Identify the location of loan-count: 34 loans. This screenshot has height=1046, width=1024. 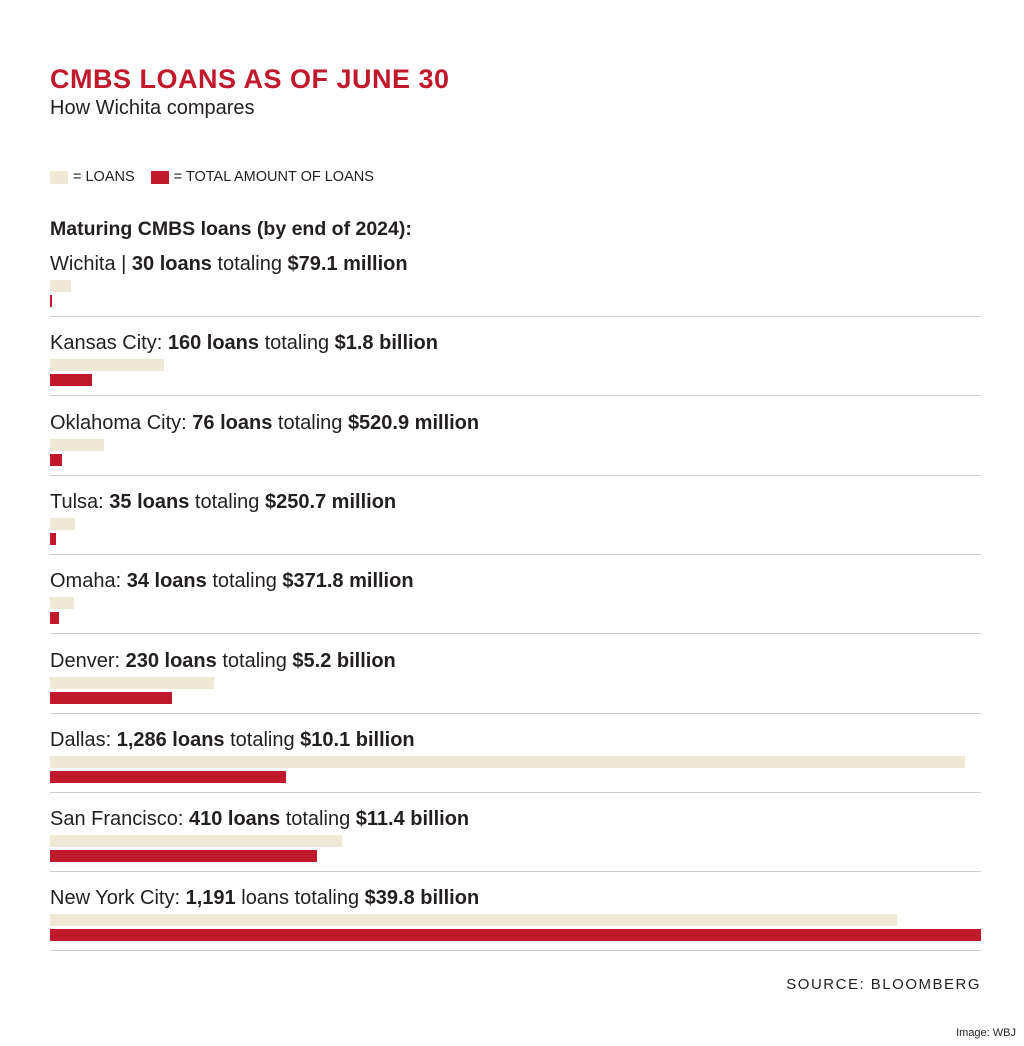
(166, 581).